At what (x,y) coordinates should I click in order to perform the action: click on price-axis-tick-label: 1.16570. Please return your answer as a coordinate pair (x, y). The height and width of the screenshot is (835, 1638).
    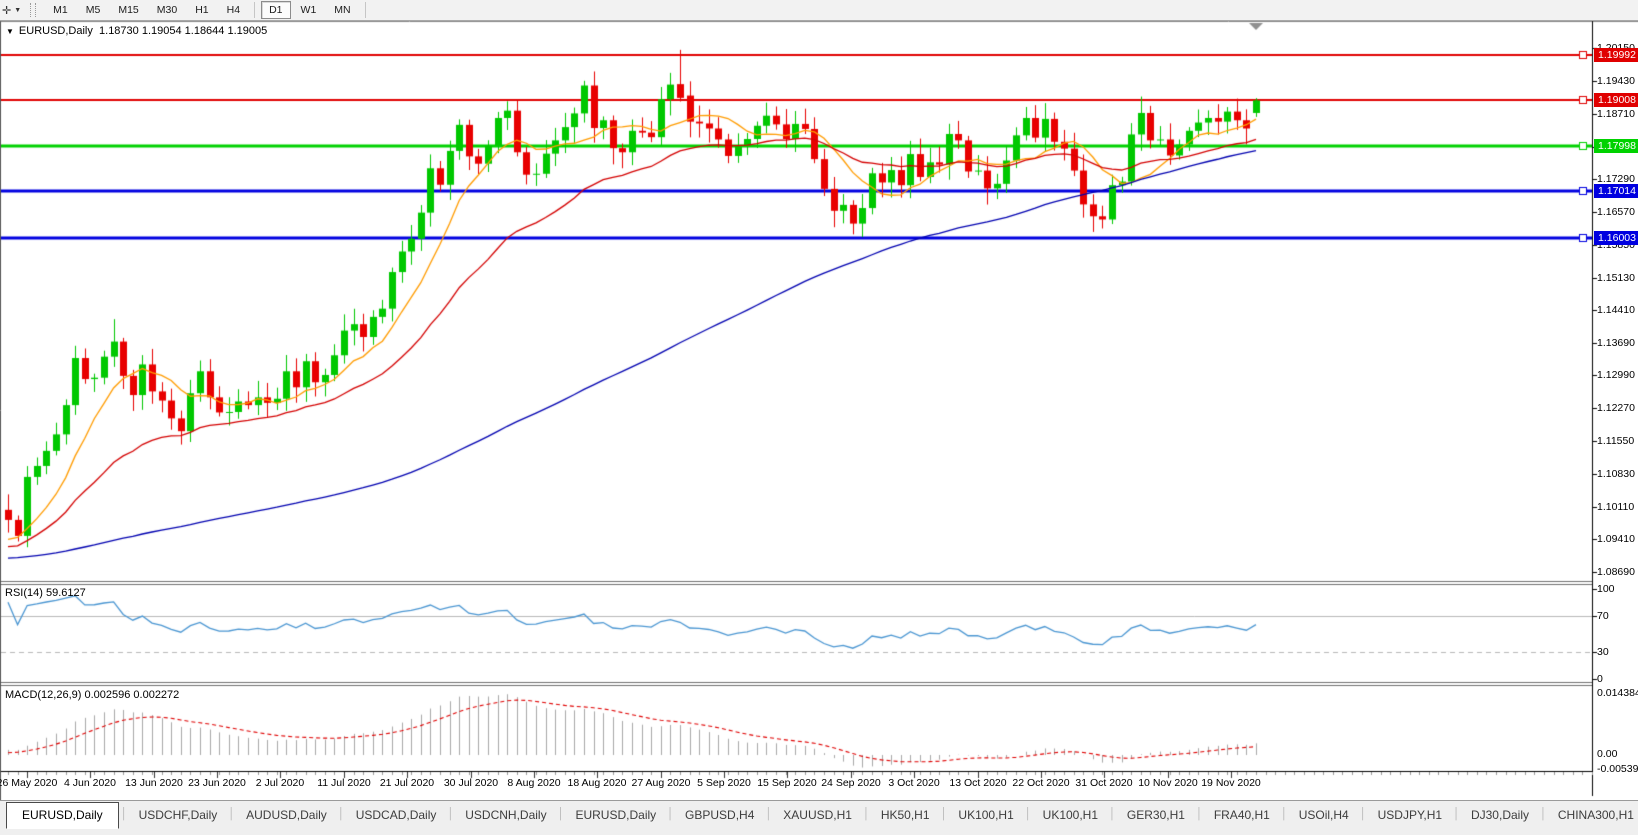
    Looking at the image, I should click on (1616, 212).